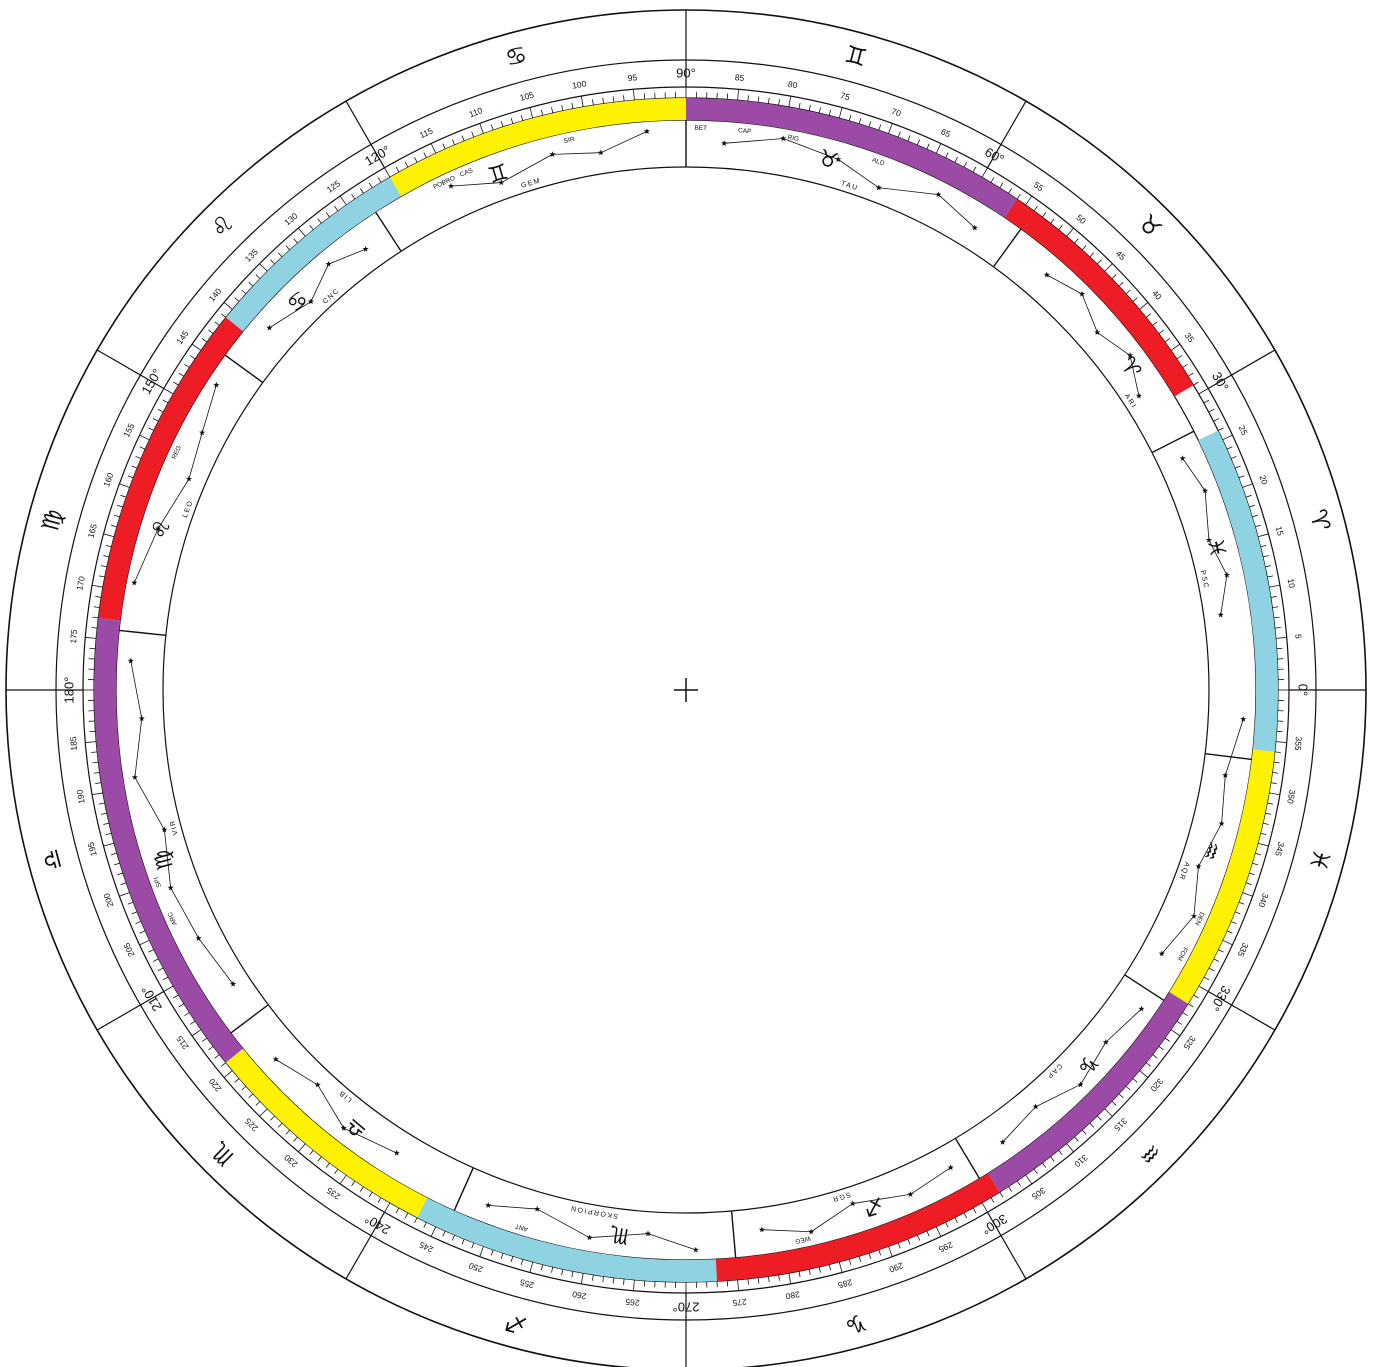 The width and height of the screenshot is (1382, 1367). What do you see at coordinates (1243, 430) in the screenshot?
I see `degree-label: 25` at bounding box center [1243, 430].